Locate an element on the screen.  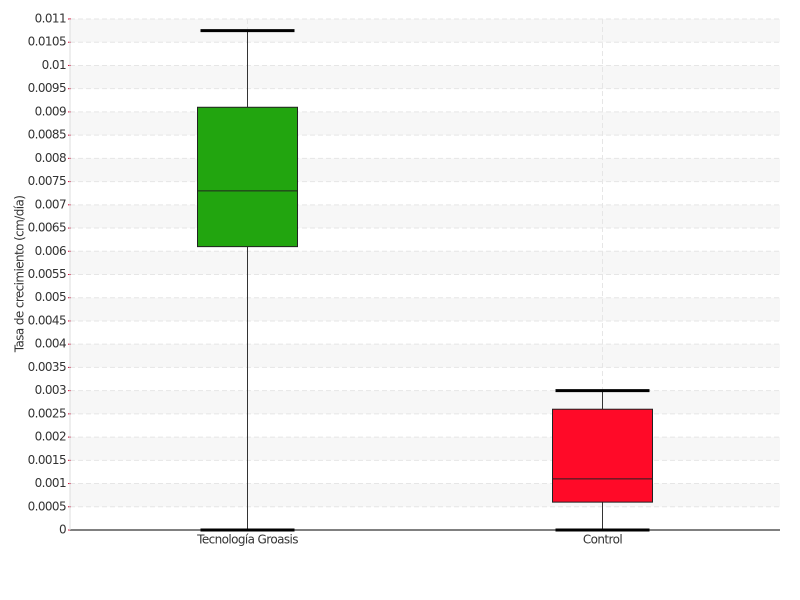
y-tick-label: 0.0055 is located at coordinates (47, 274).